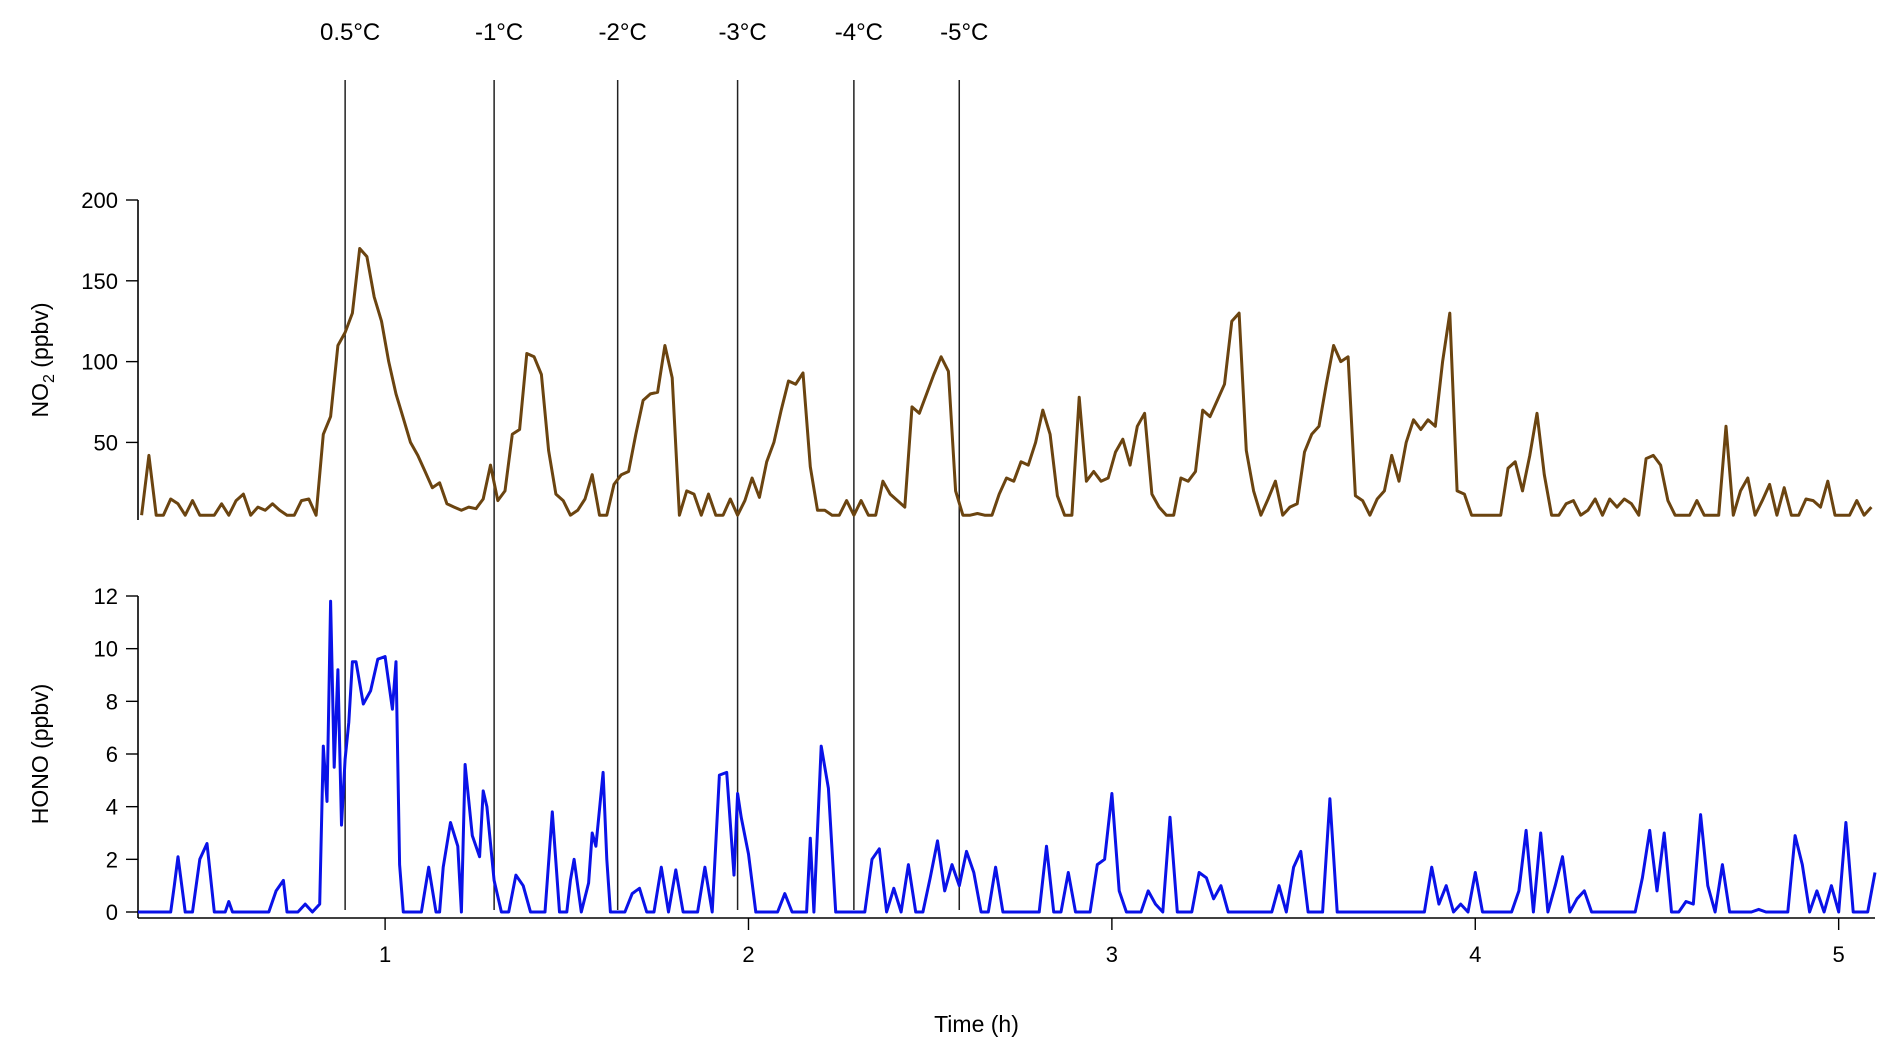 The image size is (1892, 1055). What do you see at coordinates (40, 339) in the screenshot?
I see `no2-ylabel-unit: (ppbv)` at bounding box center [40, 339].